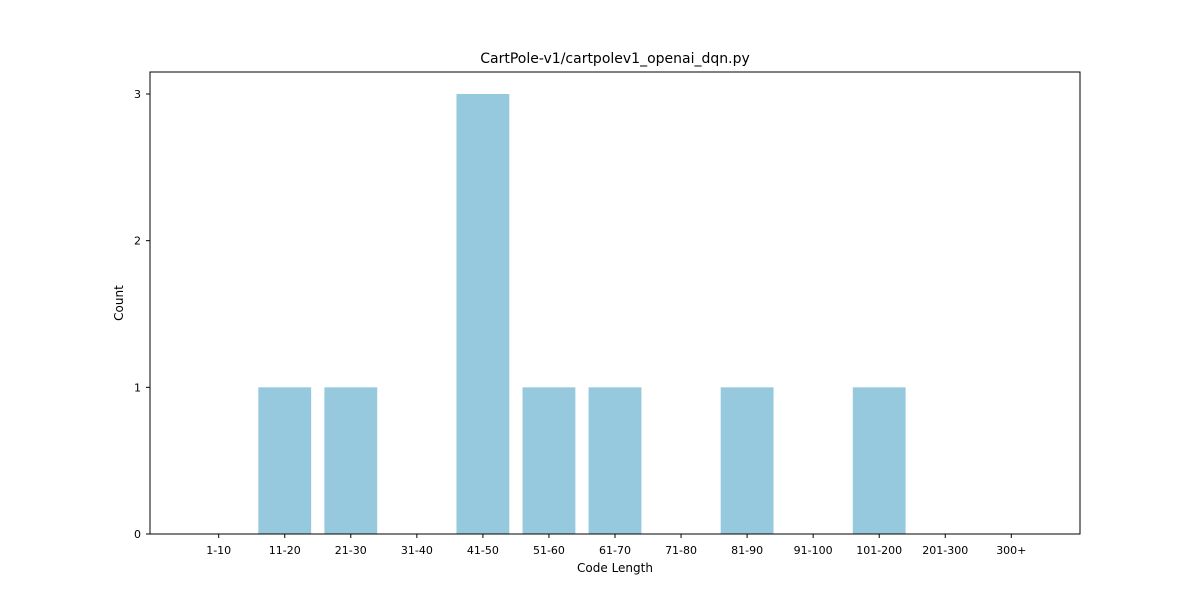 Image resolution: width=1200 pixels, height=600 pixels. I want to click on x-tick-label: 91-100, so click(813, 550).